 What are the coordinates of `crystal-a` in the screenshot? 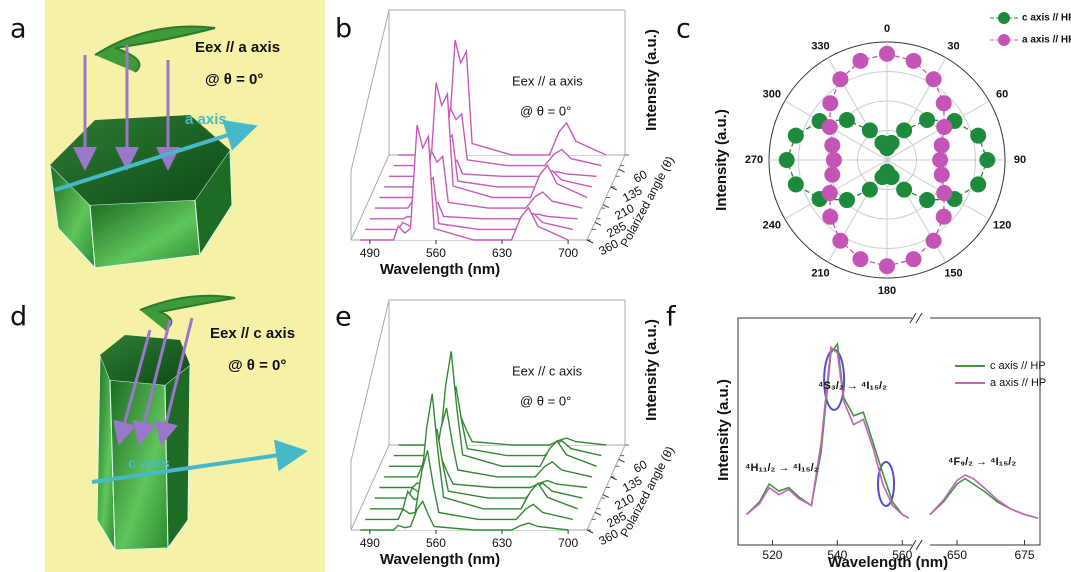 It's located at (153, 147).